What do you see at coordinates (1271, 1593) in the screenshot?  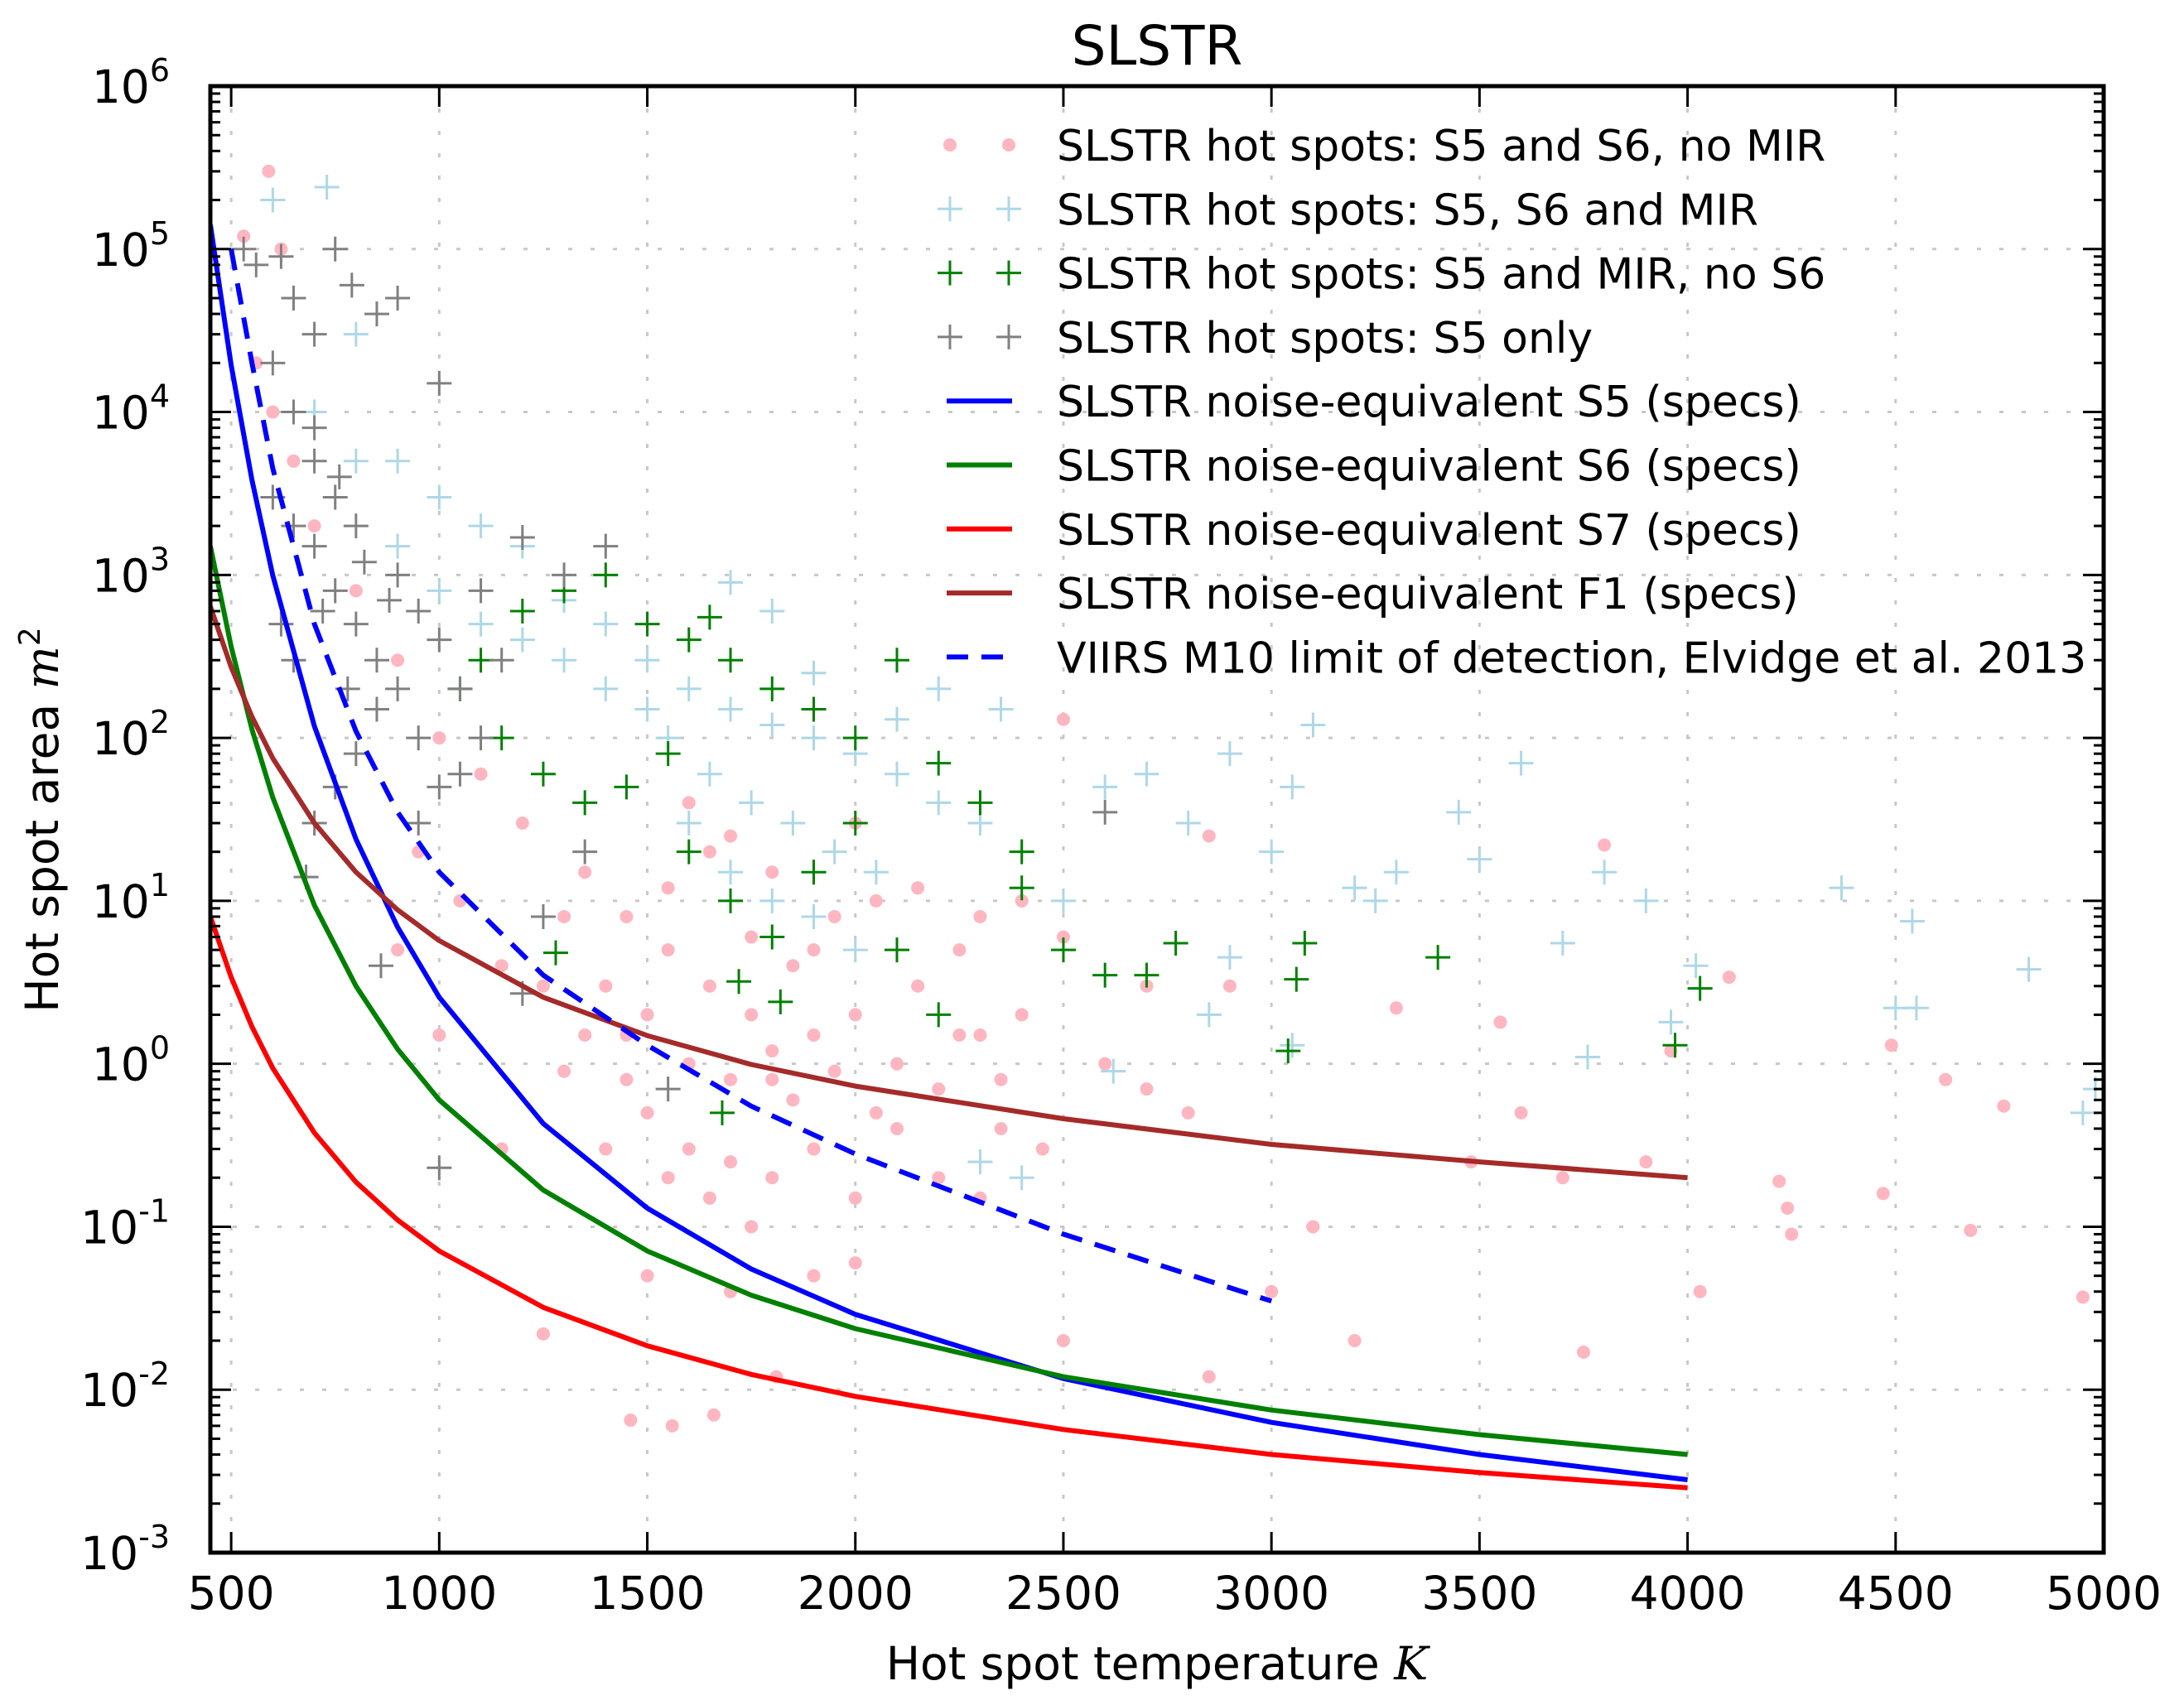 I see `x-tick-label: 3000` at bounding box center [1271, 1593].